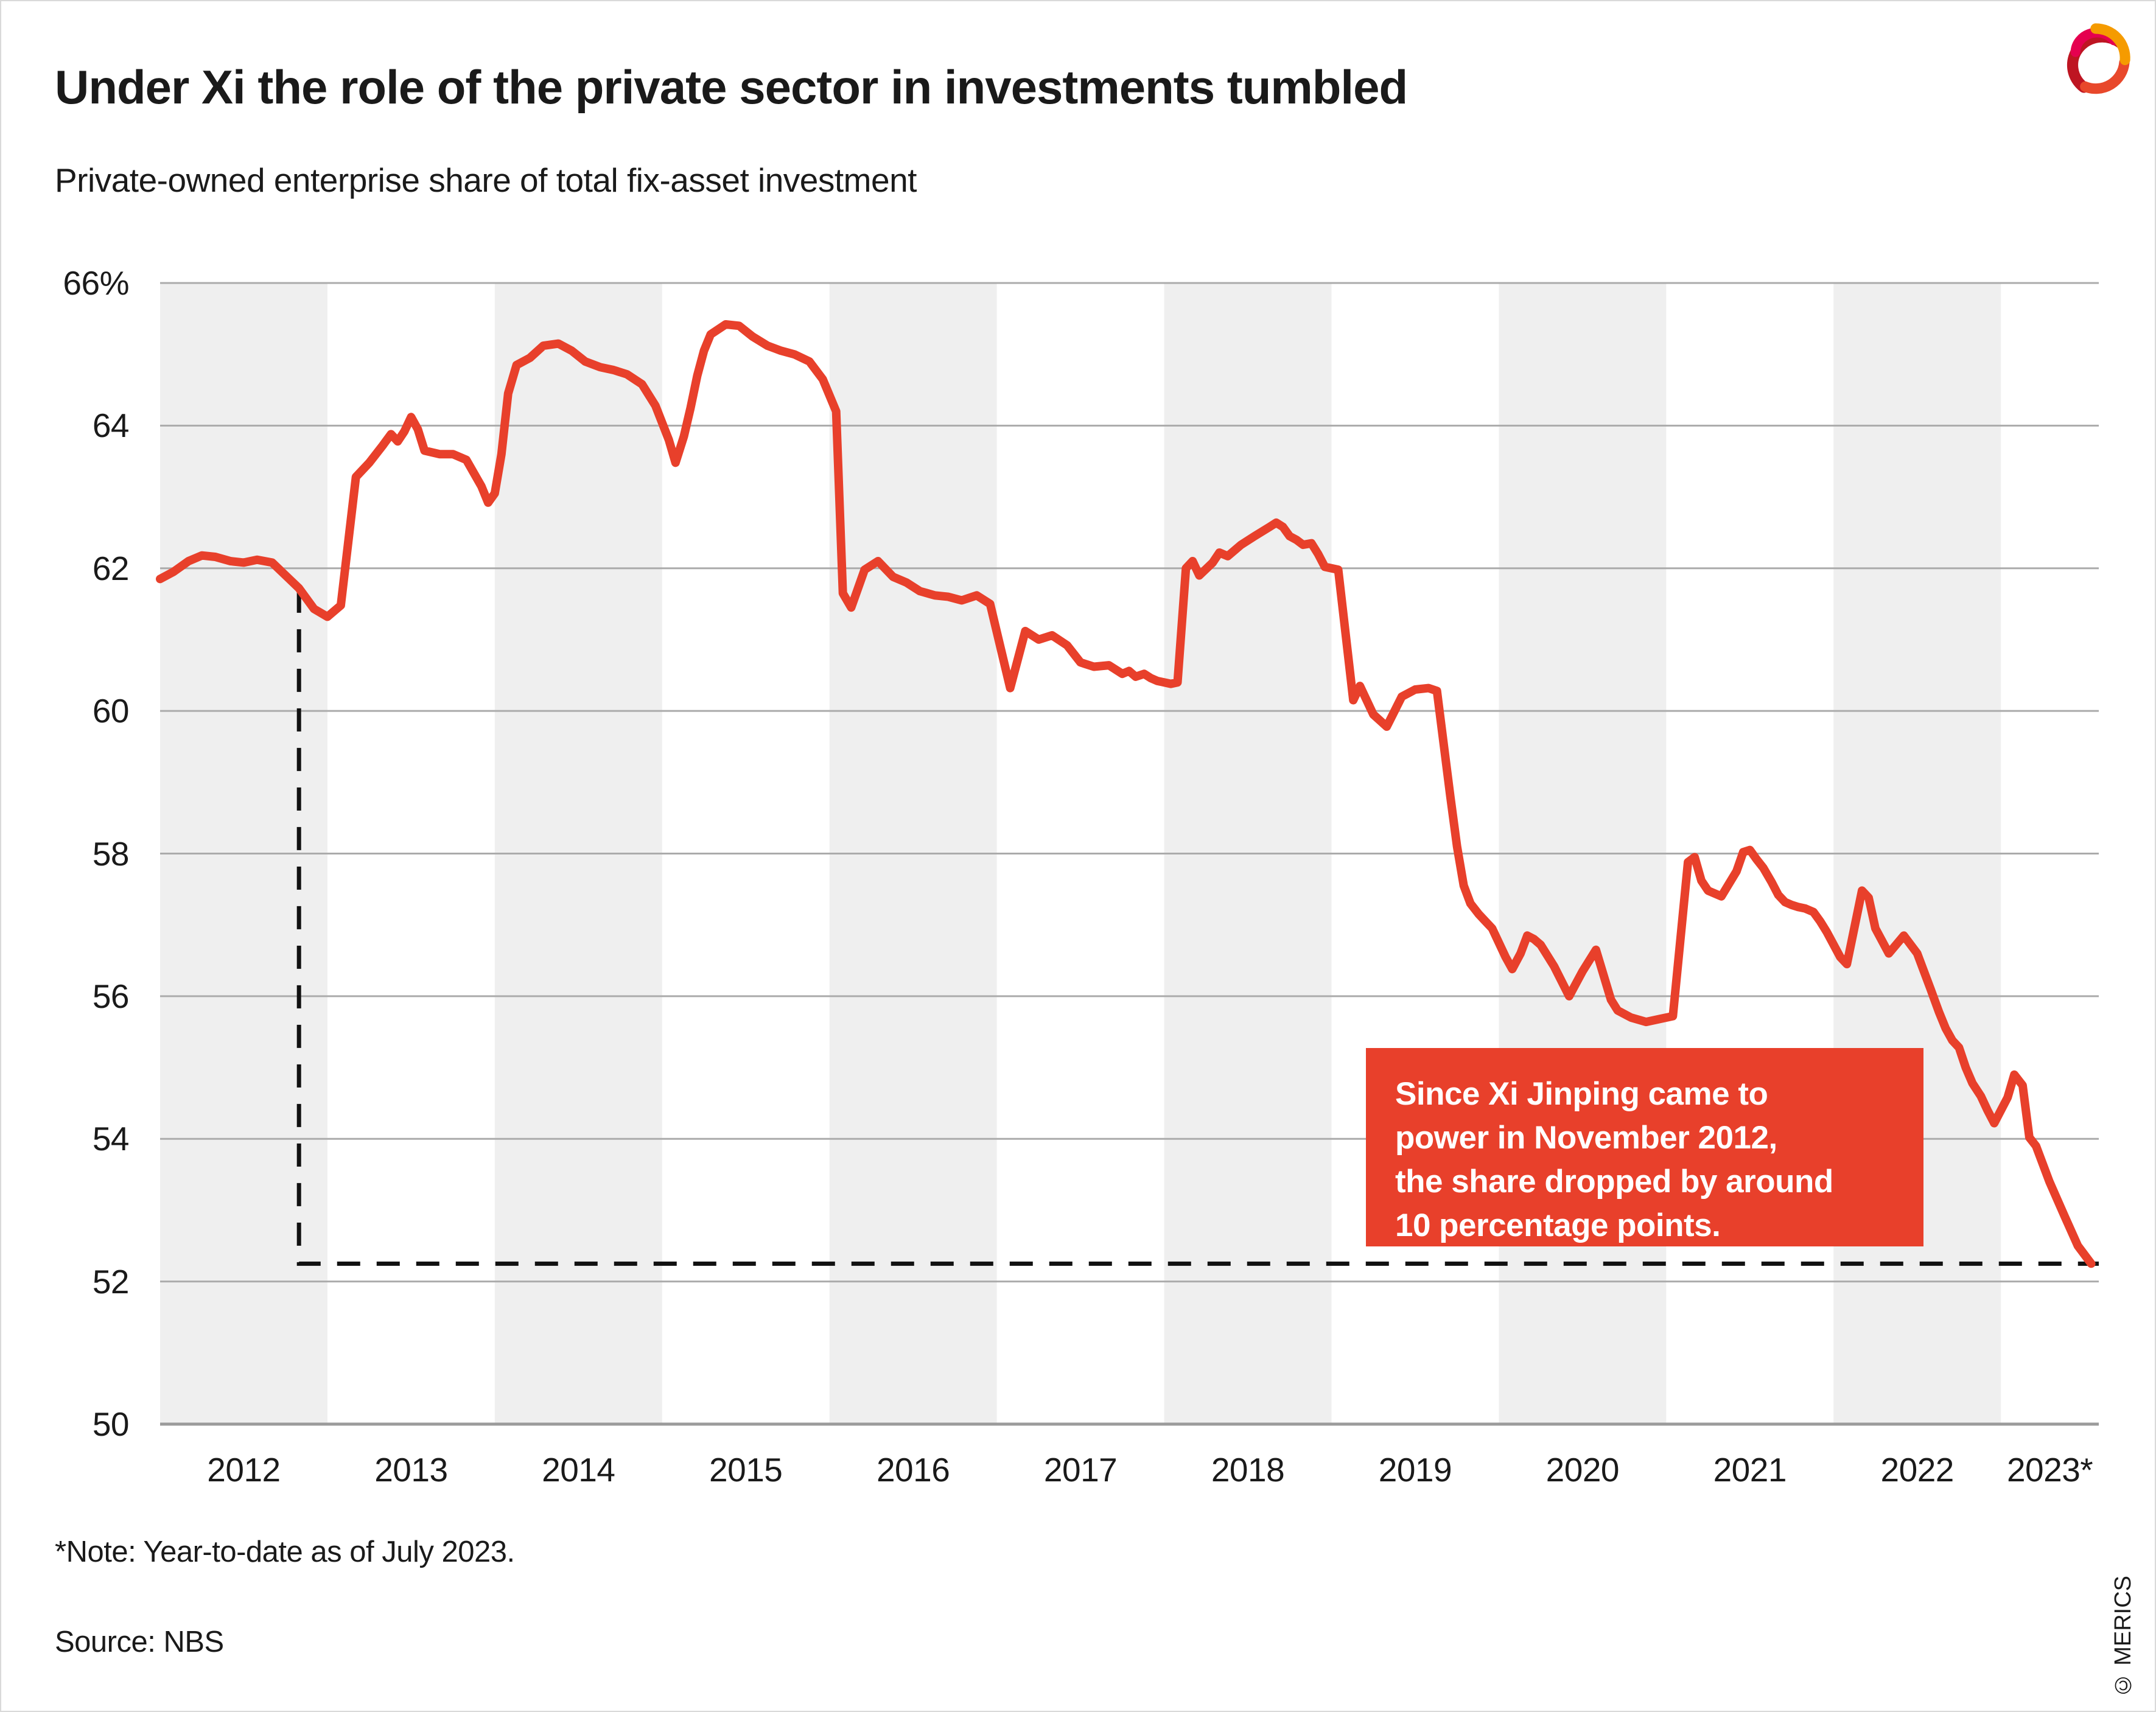 This screenshot has height=1712, width=2156. Describe the element at coordinates (1917, 1470) in the screenshot. I see `x-axis-tick-label: 2022` at that location.